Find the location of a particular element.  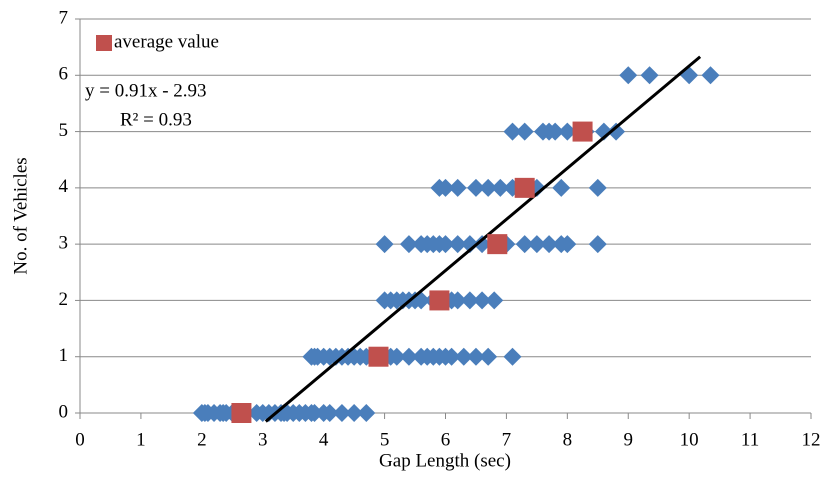

y-tick-label: 5 is located at coordinates (64, 130).